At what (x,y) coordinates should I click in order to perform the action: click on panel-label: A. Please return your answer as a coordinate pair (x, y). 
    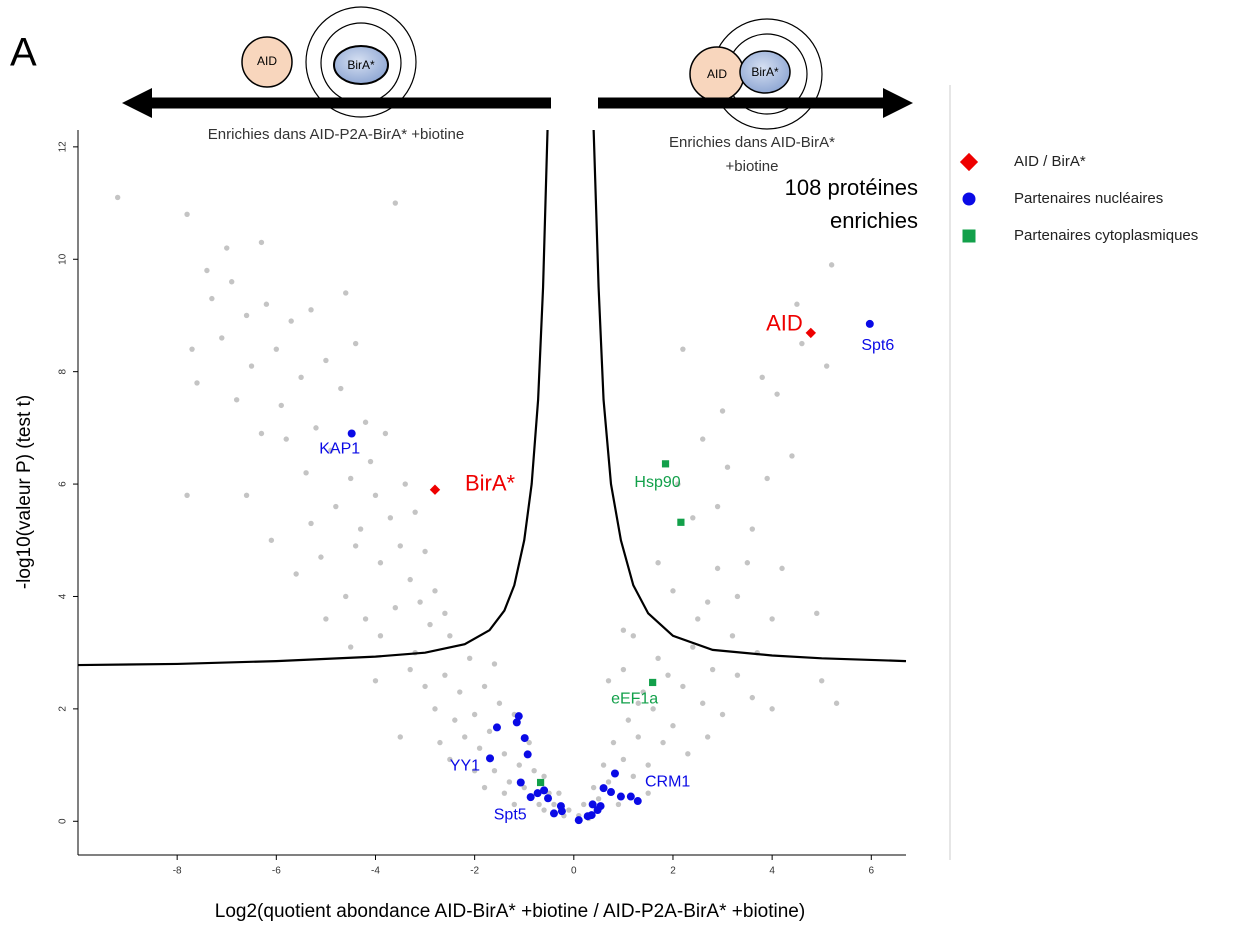
    Looking at the image, I should click on (23, 53).